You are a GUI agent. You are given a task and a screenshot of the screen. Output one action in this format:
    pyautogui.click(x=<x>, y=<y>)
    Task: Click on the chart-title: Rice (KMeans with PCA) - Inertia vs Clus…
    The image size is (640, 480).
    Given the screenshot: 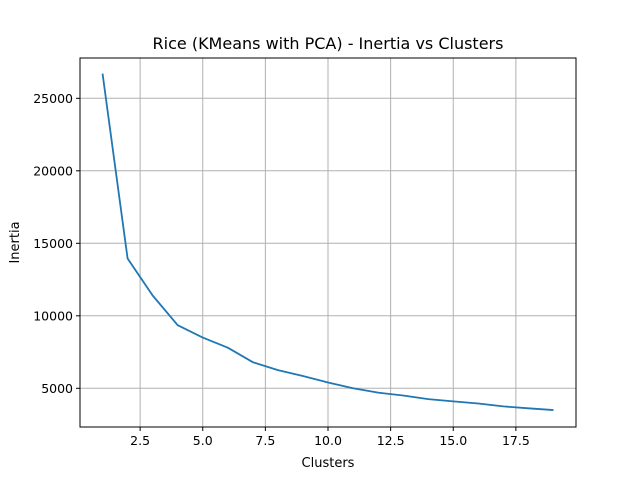 What is the action you would take?
    pyautogui.click(x=328, y=43)
    